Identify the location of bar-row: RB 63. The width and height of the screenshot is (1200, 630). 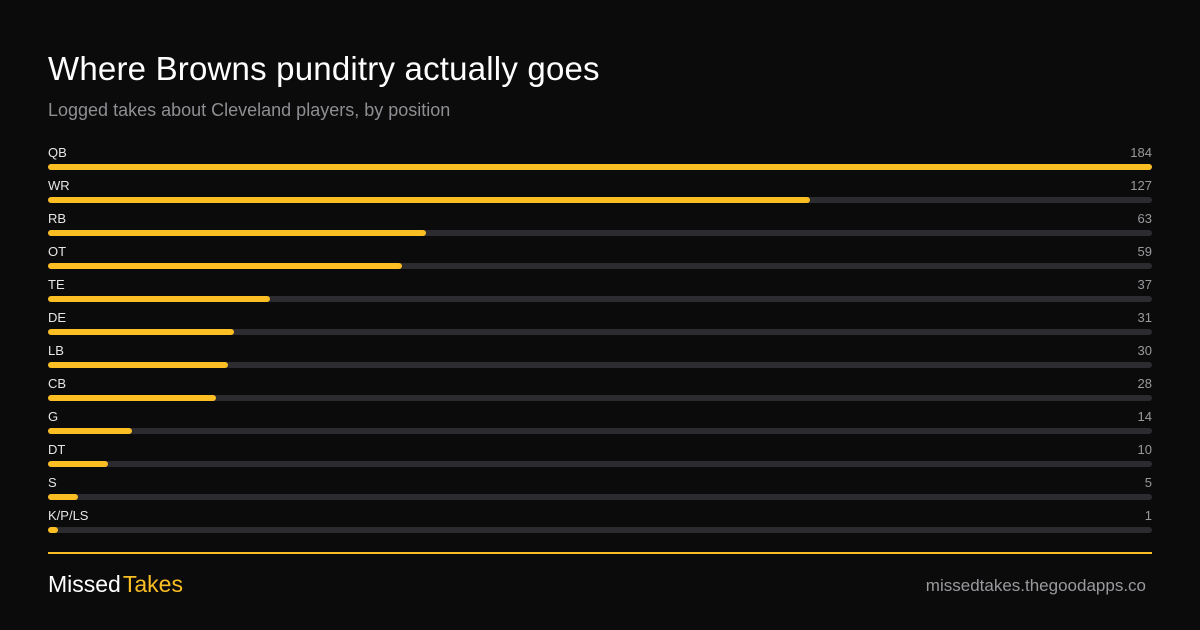
(600, 224).